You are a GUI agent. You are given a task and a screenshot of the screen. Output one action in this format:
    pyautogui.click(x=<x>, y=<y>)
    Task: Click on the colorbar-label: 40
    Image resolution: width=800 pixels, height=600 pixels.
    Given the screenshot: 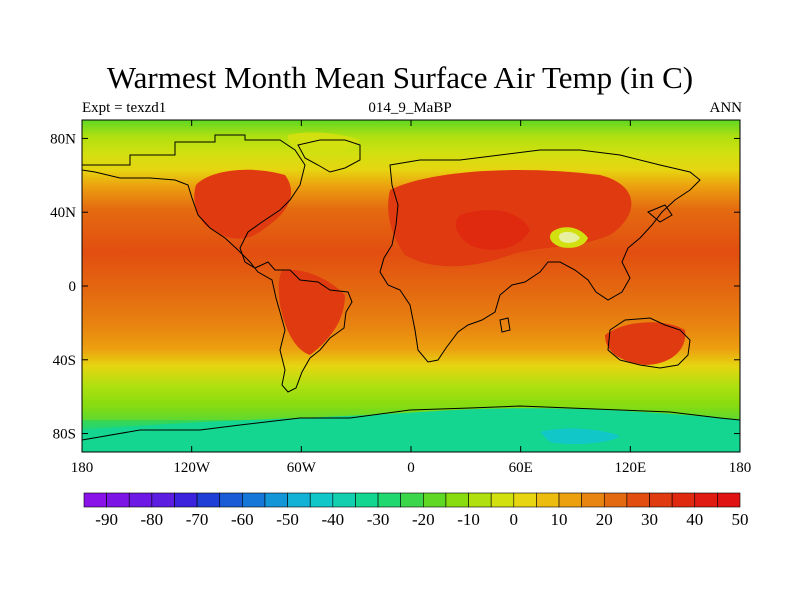 What is the action you would take?
    pyautogui.click(x=694, y=519)
    